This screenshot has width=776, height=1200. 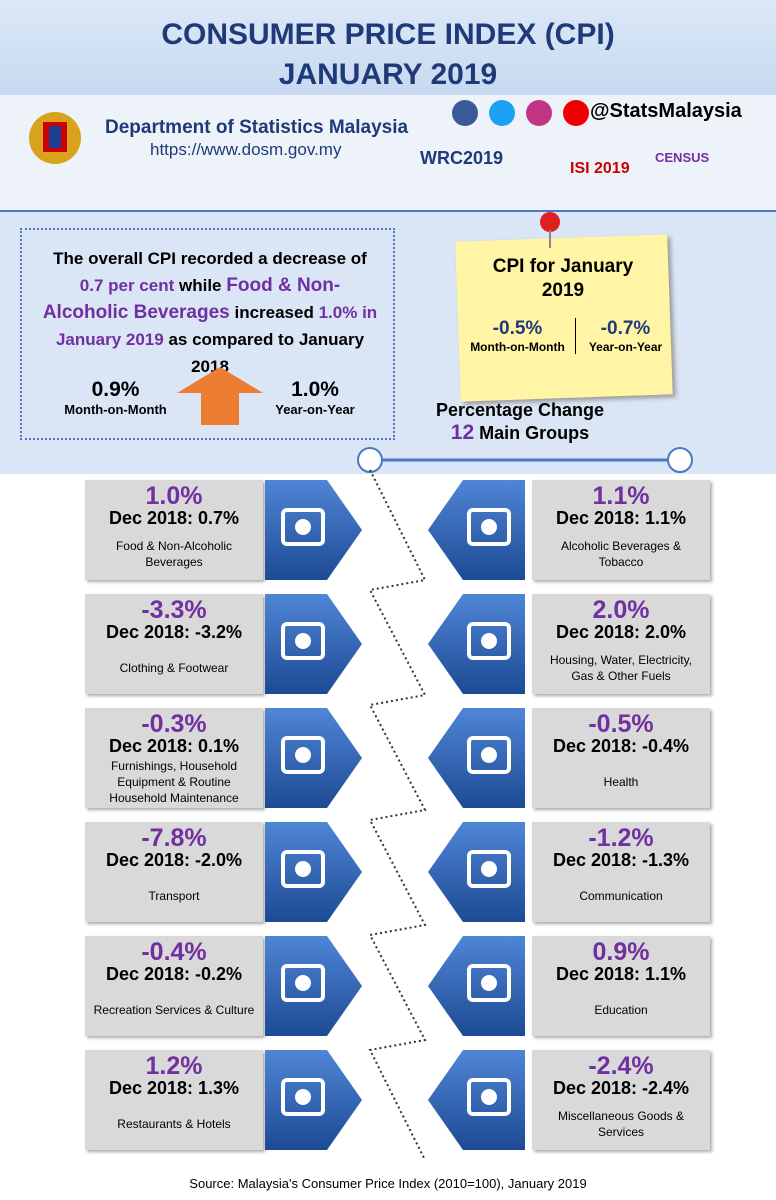 I want to click on subtitle: JANUARY 2019, so click(x=388, y=74).